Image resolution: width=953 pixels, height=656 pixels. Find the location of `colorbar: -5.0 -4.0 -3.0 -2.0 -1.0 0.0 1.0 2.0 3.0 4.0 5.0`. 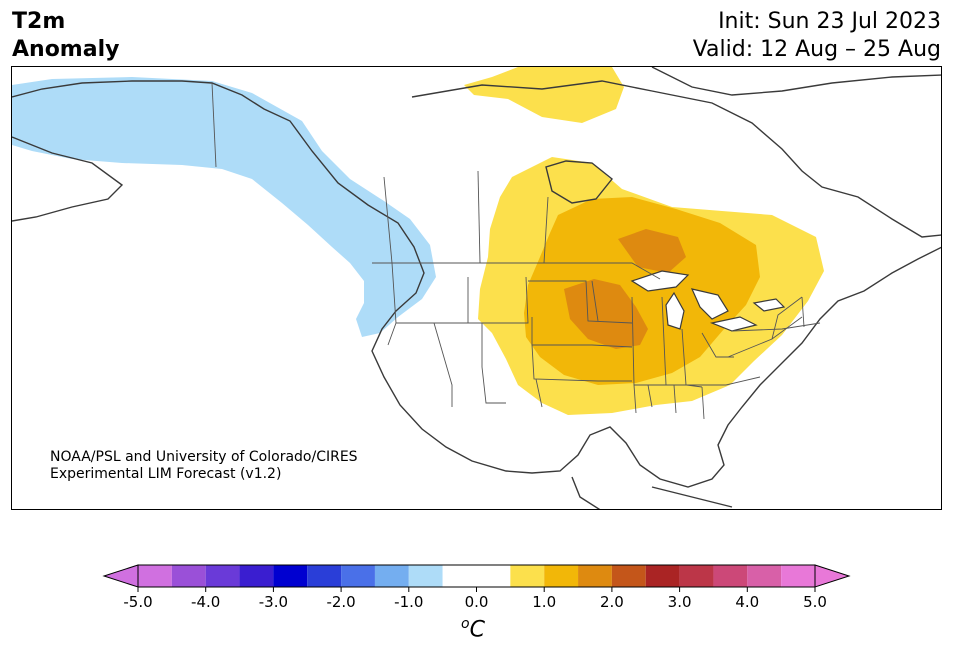

colorbar: -5.0 -4.0 -3.0 -2.0 -1.0 0.0 1.0 2.0 3.0 4.0 5.0 is located at coordinates (476, 605).